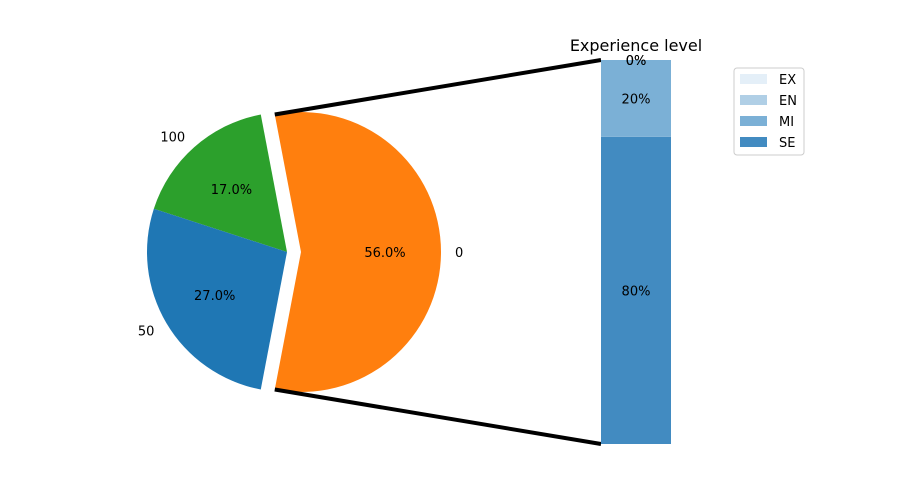 The height and width of the screenshot is (500, 900). What do you see at coordinates (787, 80) in the screenshot?
I see `legend-label-EX: EX` at bounding box center [787, 80].